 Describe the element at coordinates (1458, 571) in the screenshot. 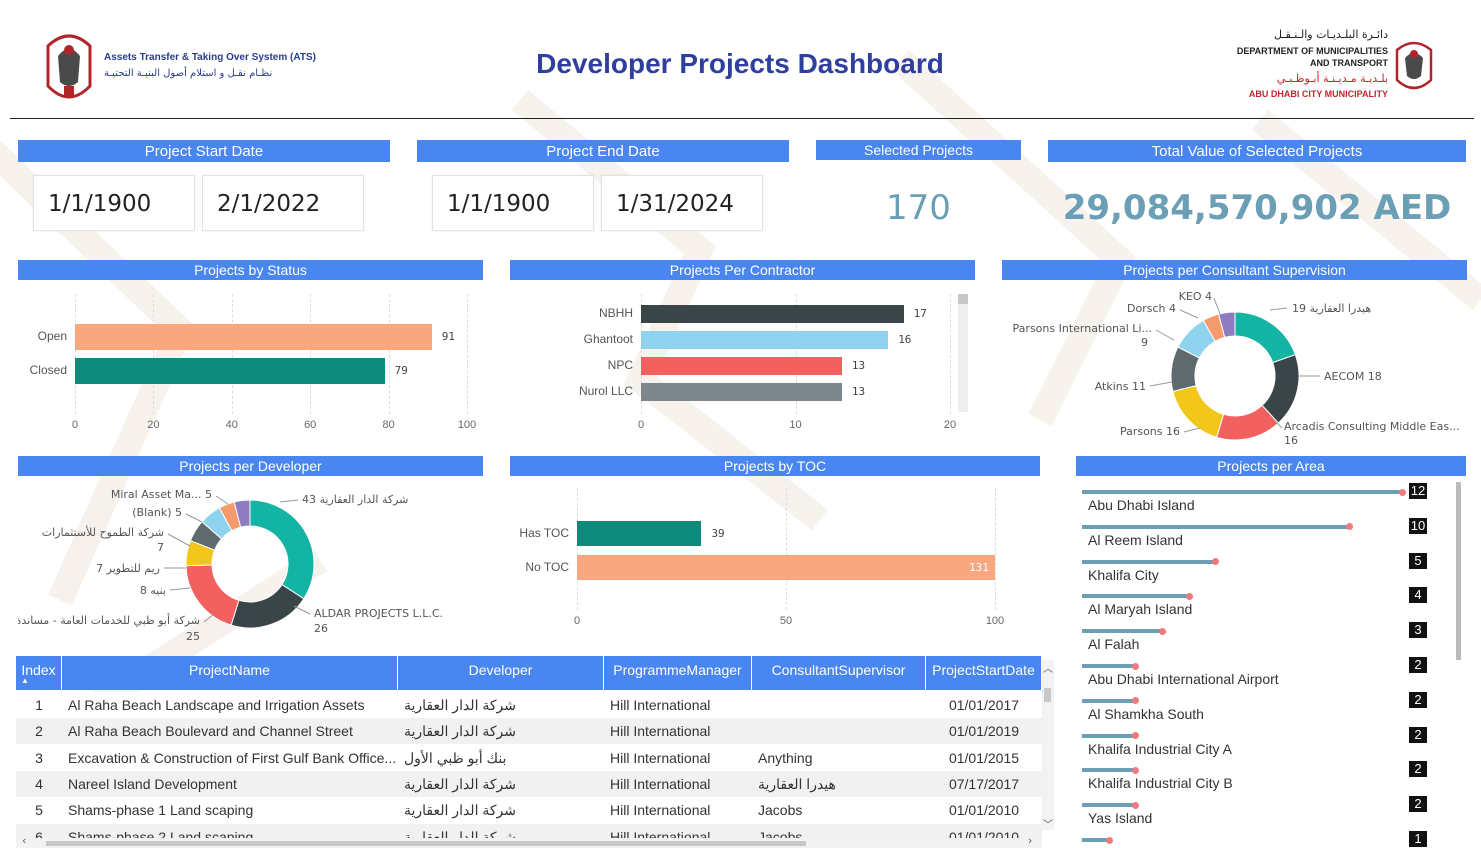

I see `area-scrollbar` at that location.